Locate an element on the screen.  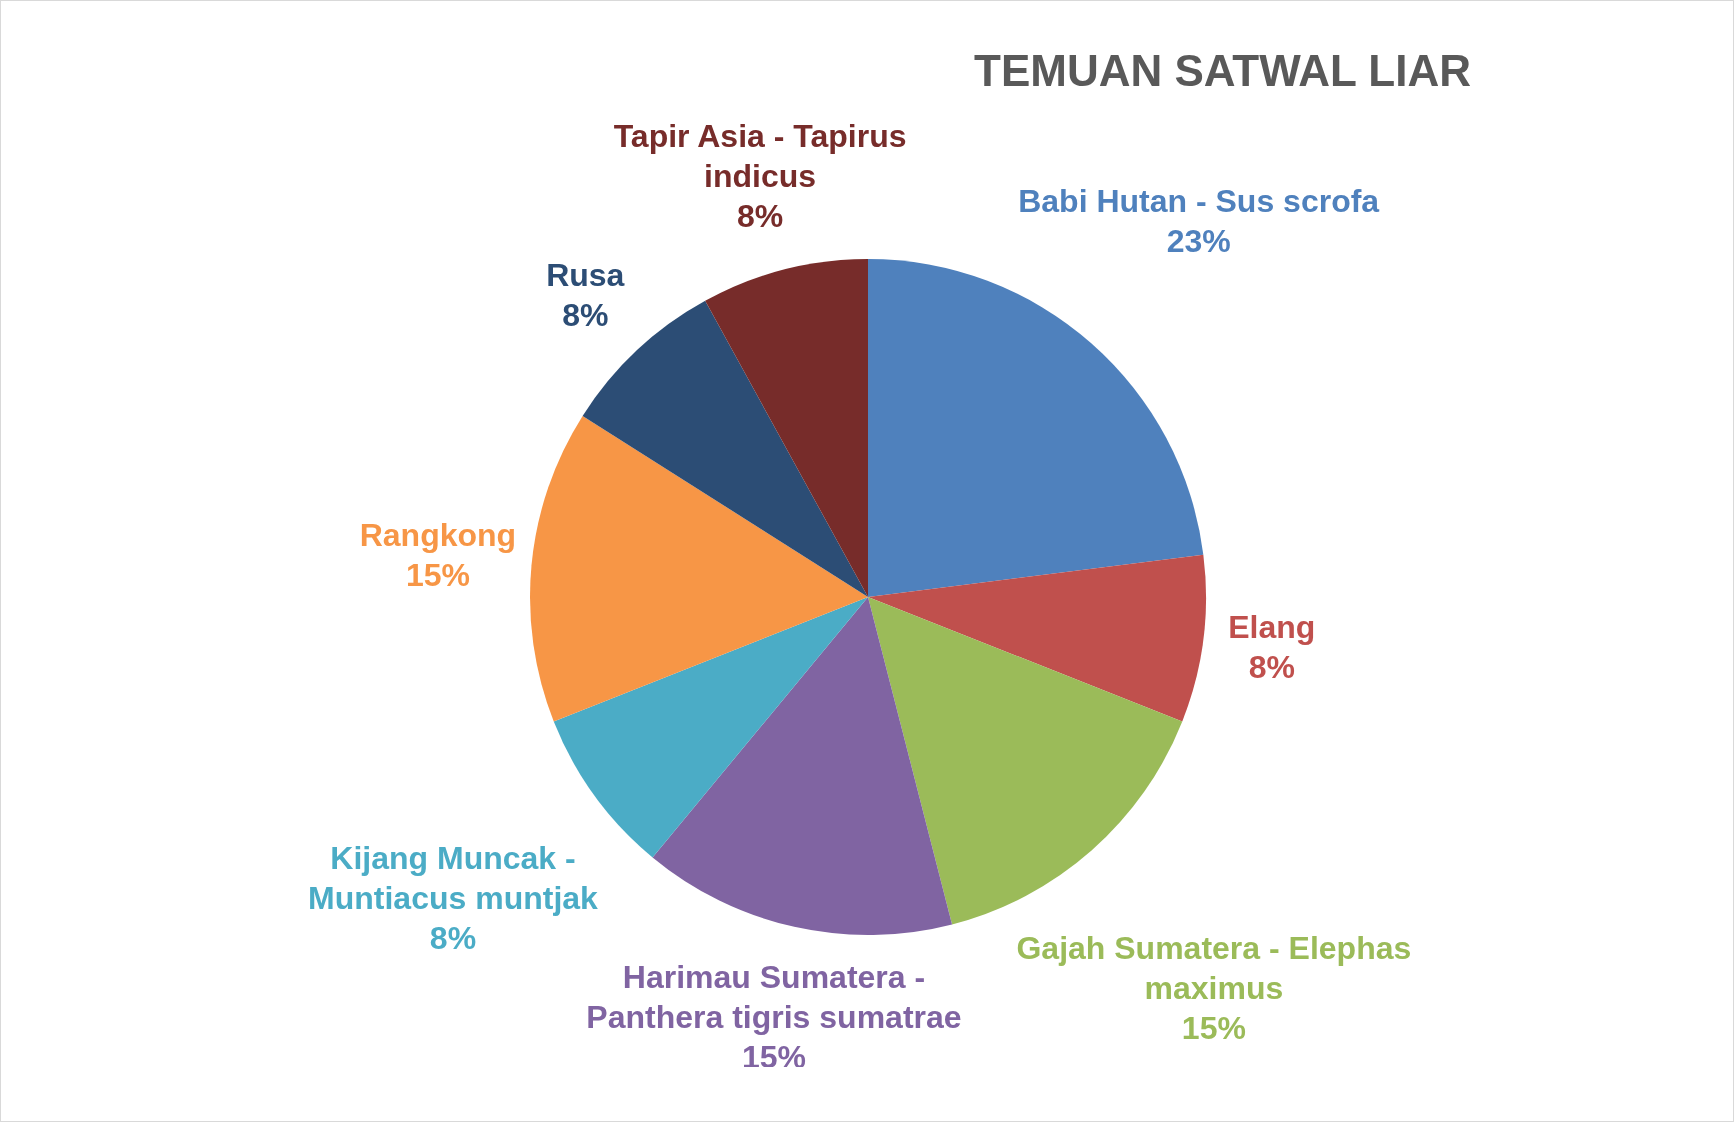
slice-label: Rusa is located at coordinates (585, 274).